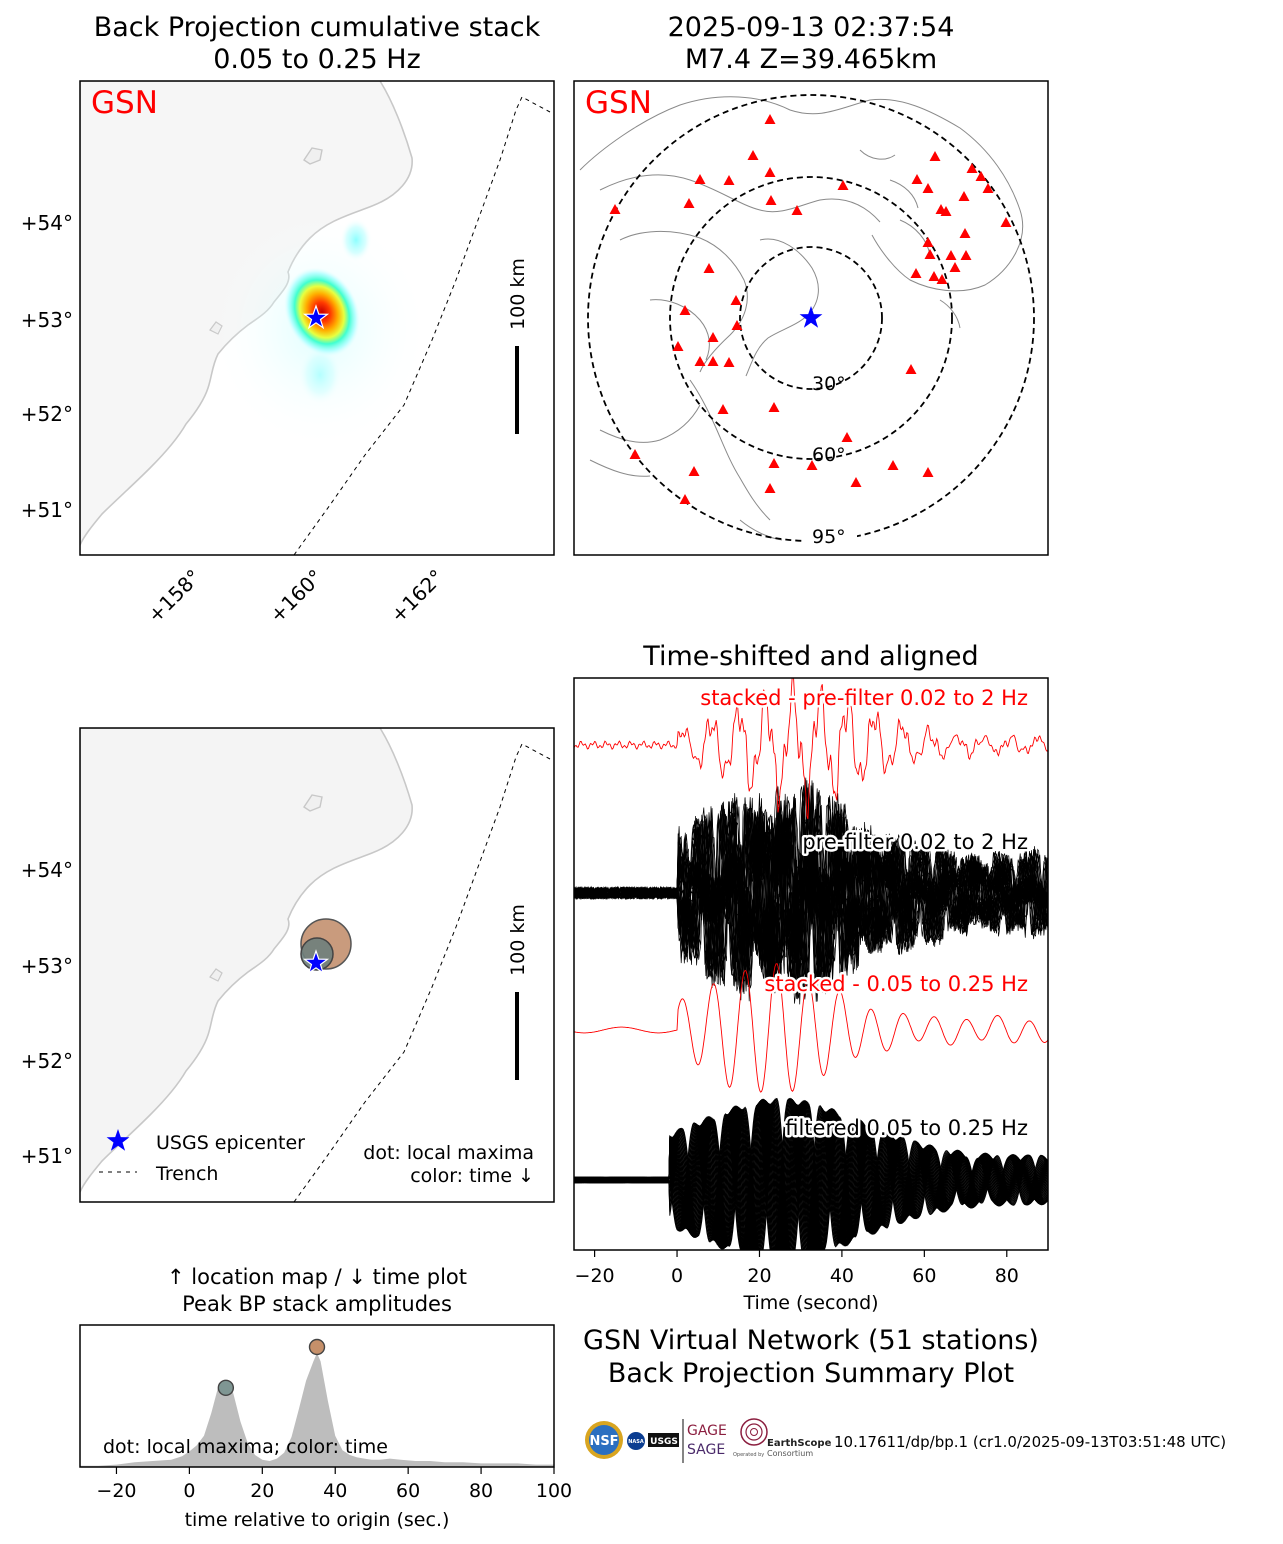 This screenshot has height=1544, width=1283. What do you see at coordinates (296, 596) in the screenshot?
I see `stack-map-lon-ticks: +158° +160° +162°` at bounding box center [296, 596].